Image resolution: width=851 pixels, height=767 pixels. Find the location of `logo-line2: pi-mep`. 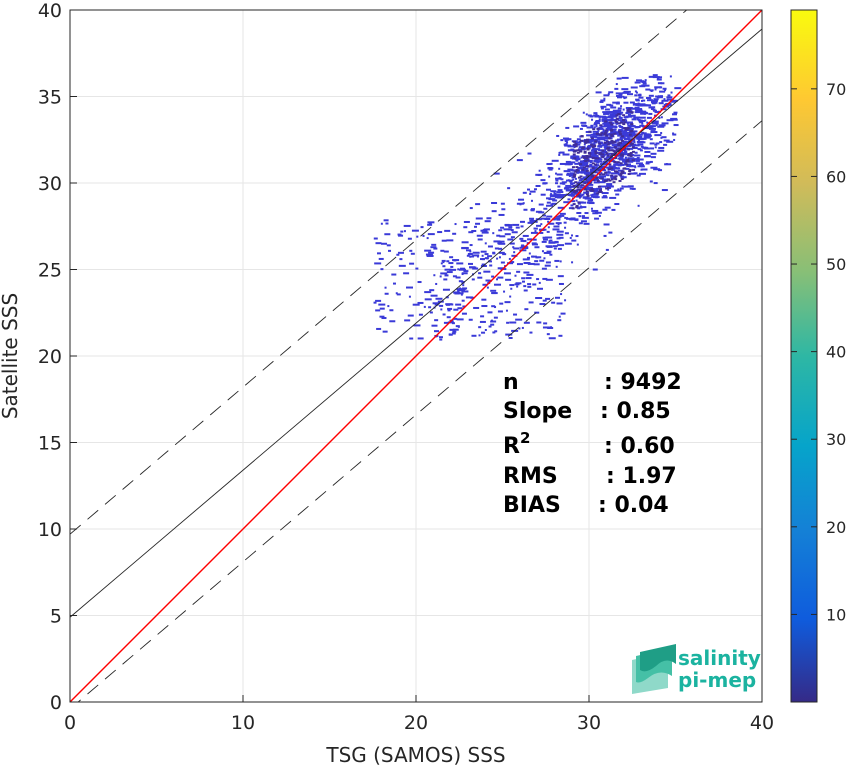

logo-line2: pi-mep is located at coordinates (717, 680).